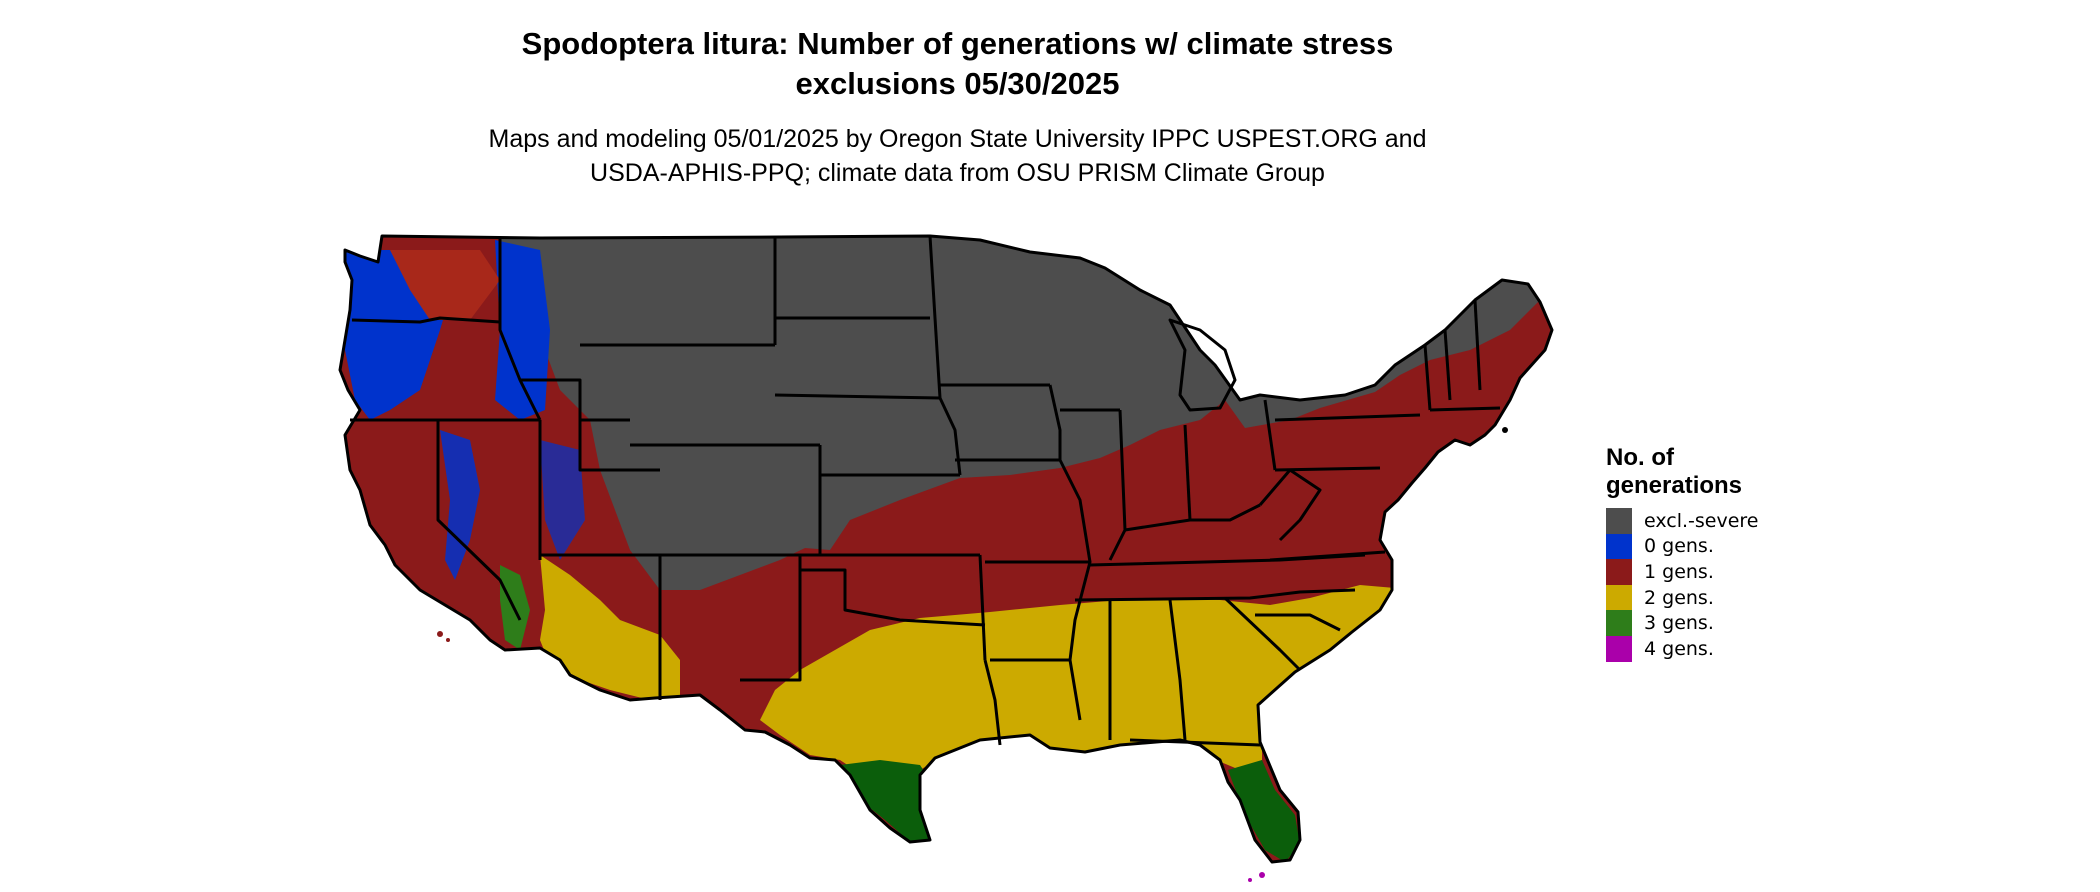 The width and height of the screenshot is (2100, 892). What do you see at coordinates (1640, 457) in the screenshot?
I see `legend-title-line-1: No. of` at bounding box center [1640, 457].